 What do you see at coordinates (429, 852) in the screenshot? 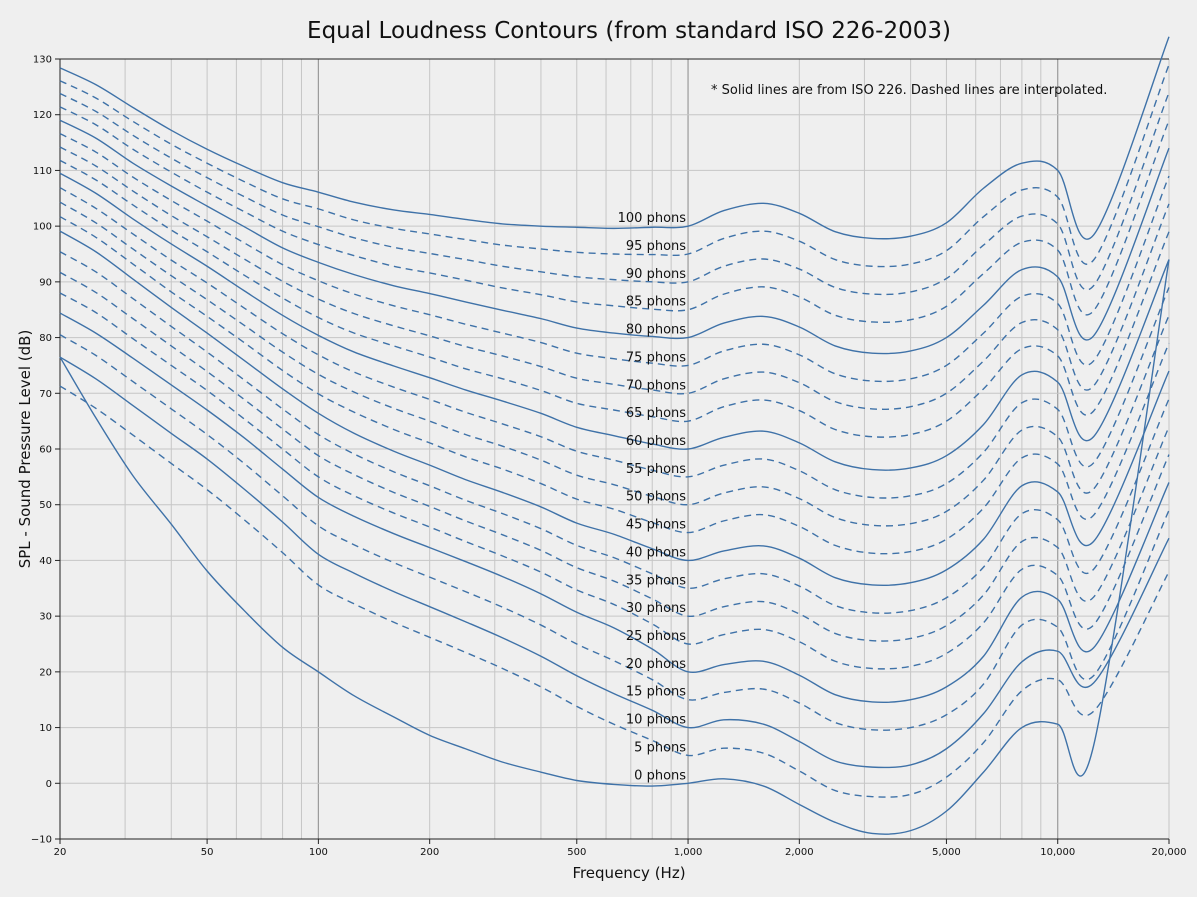
I see `x-tick-label: 200` at bounding box center [429, 852].